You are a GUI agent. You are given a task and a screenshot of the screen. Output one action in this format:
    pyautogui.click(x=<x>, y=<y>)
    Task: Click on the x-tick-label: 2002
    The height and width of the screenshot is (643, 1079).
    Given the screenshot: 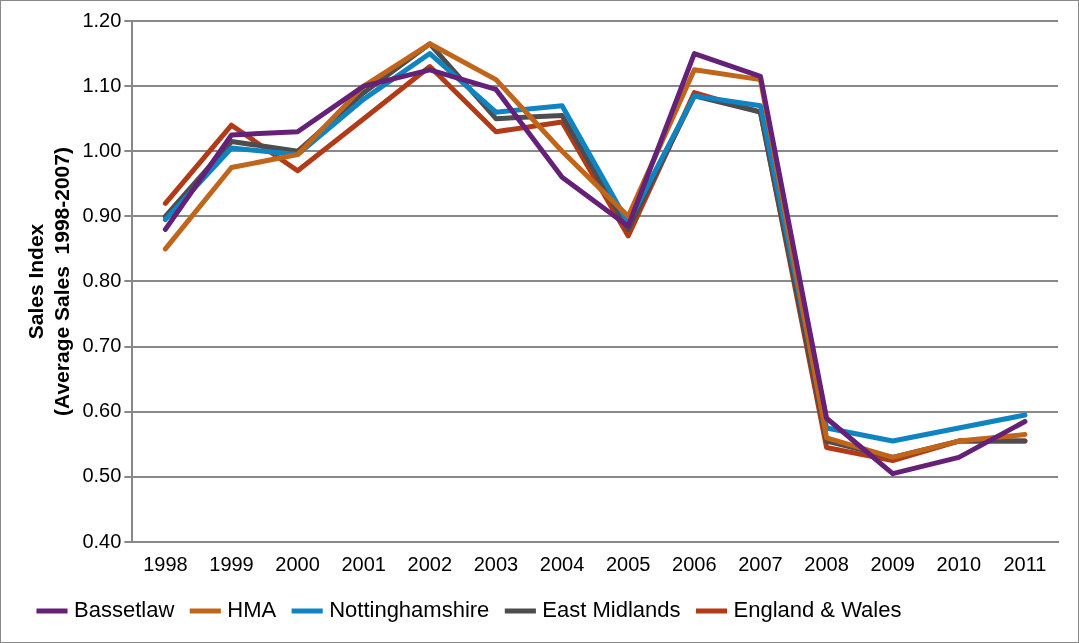 What is the action you would take?
    pyautogui.click(x=430, y=563)
    